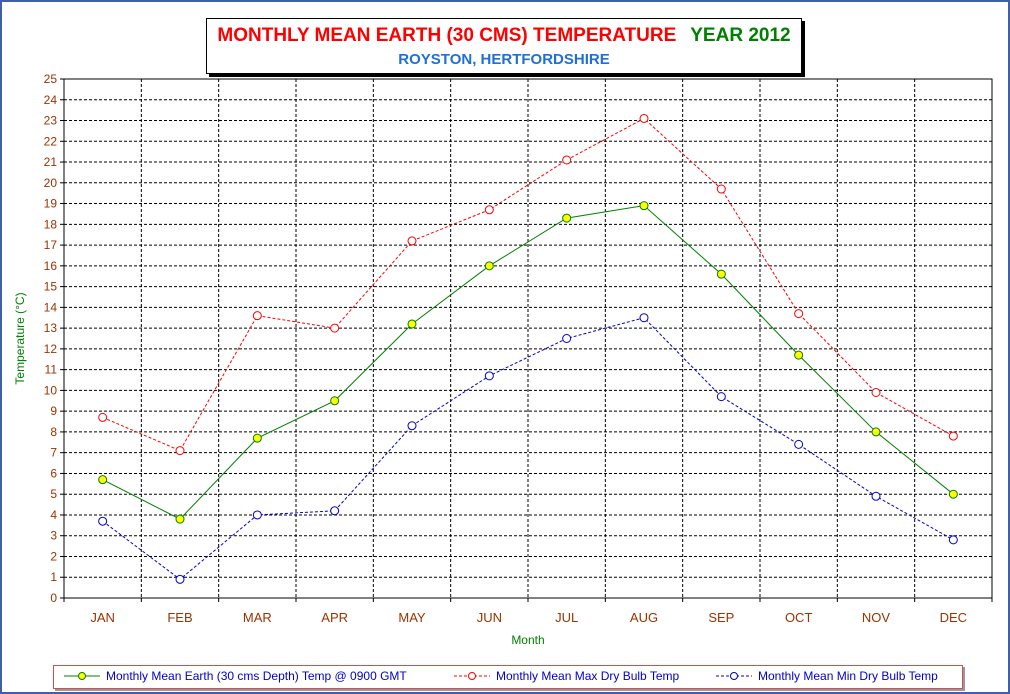 This screenshot has width=1010, height=694. What do you see at coordinates (20, 338) in the screenshot?
I see `y-axis-label: Temperature (°C)` at bounding box center [20, 338].